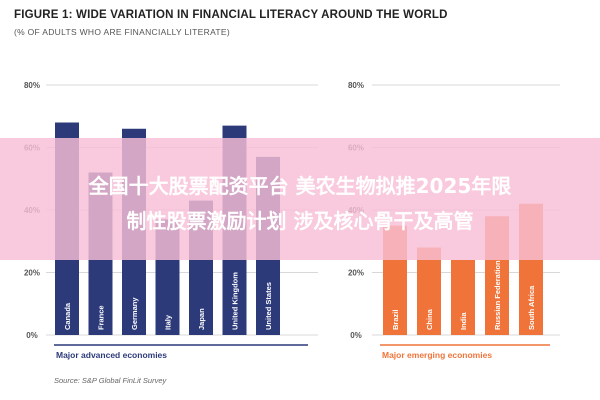 The image size is (600, 400). What do you see at coordinates (201, 319) in the screenshot?
I see `category-label: Japan` at bounding box center [201, 319].